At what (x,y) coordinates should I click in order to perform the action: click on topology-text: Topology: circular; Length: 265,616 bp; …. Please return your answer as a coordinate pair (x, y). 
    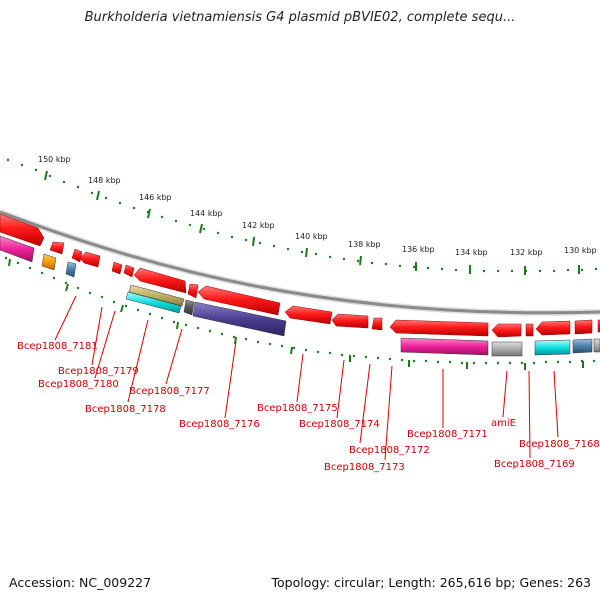
    Looking at the image, I should click on (431, 582).